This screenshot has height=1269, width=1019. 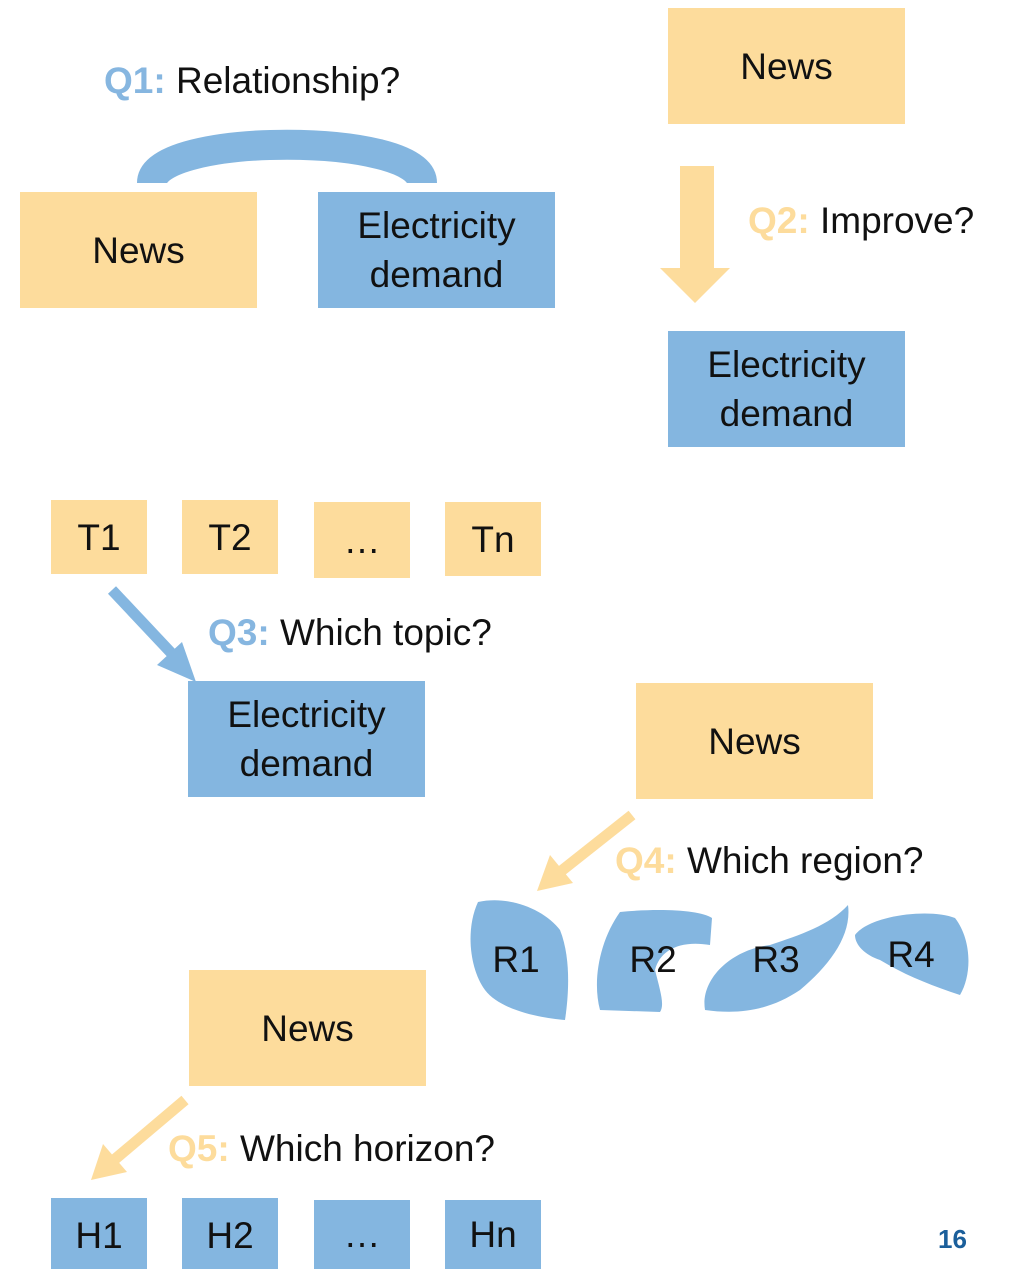 What do you see at coordinates (897, 220) in the screenshot?
I see `question-text: Improve?` at bounding box center [897, 220].